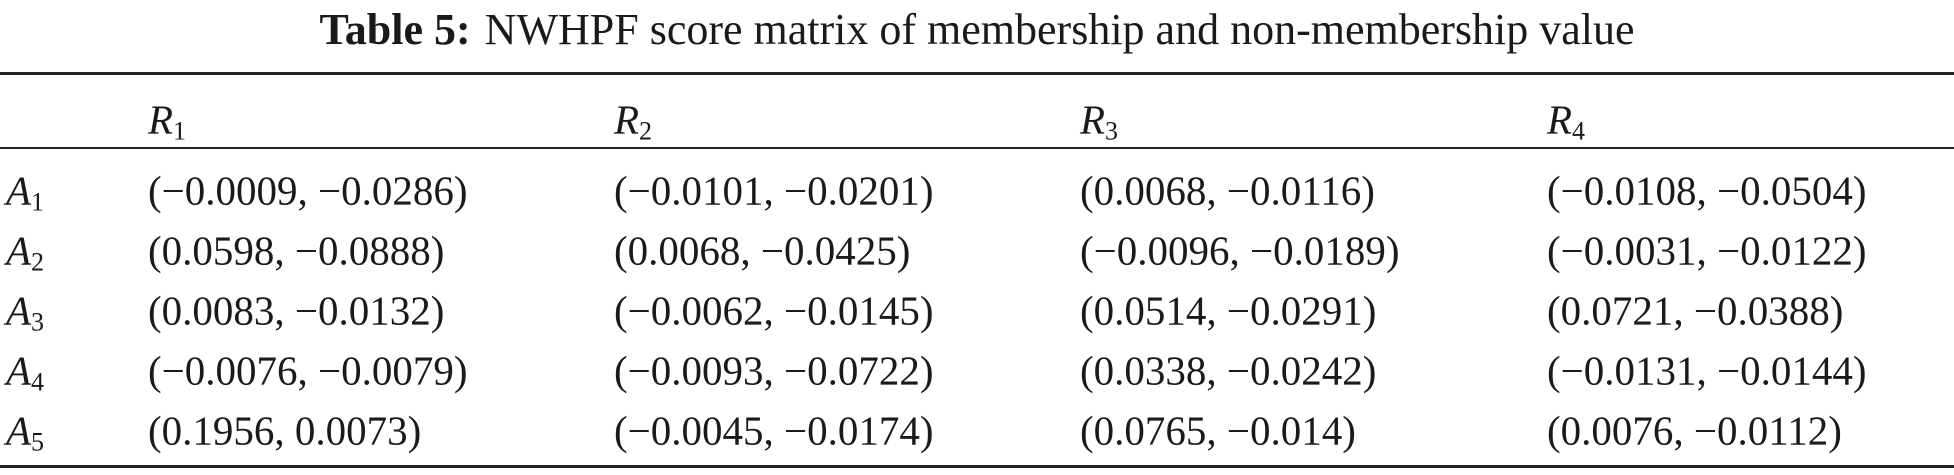  I want to click on table-cell: (0.0721, −0.0388), so click(1695, 310).